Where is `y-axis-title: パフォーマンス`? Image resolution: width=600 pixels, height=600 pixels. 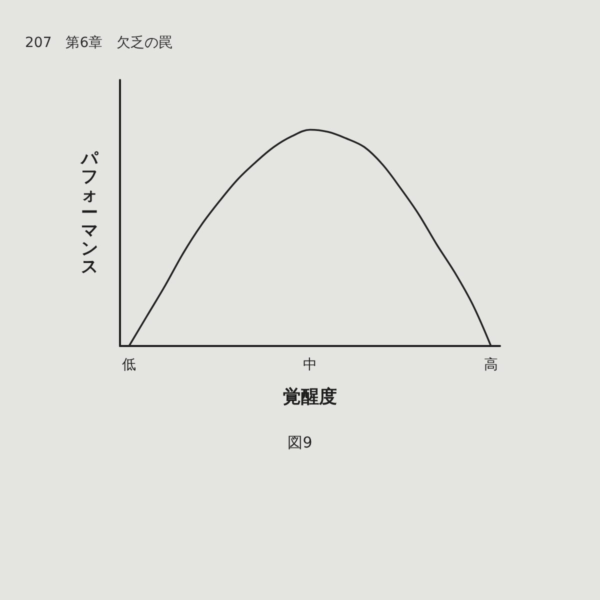 y-axis-title: パフォーマンス is located at coordinates (89, 213).